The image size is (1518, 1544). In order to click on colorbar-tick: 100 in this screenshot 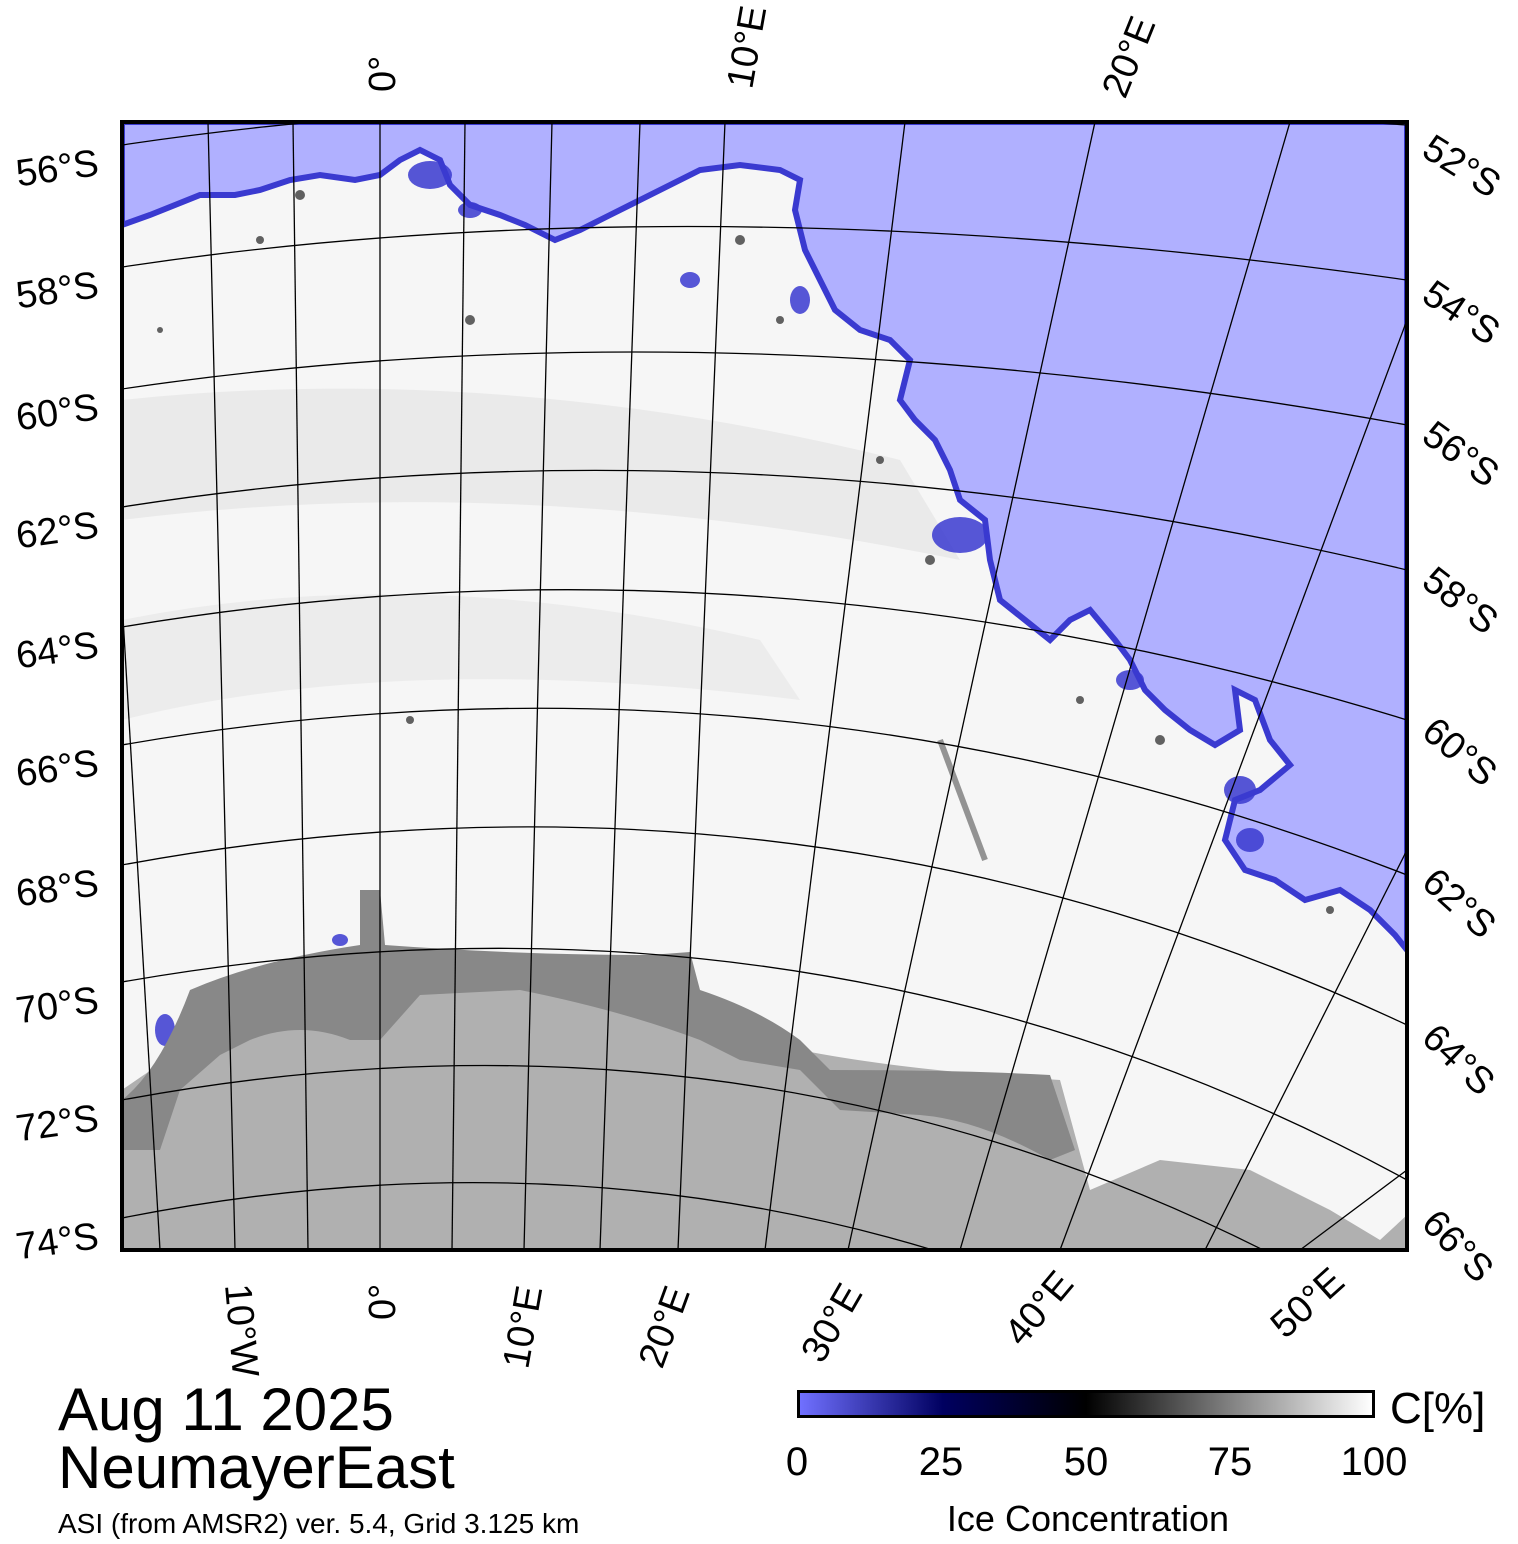, I will do `click(1374, 1462)`.